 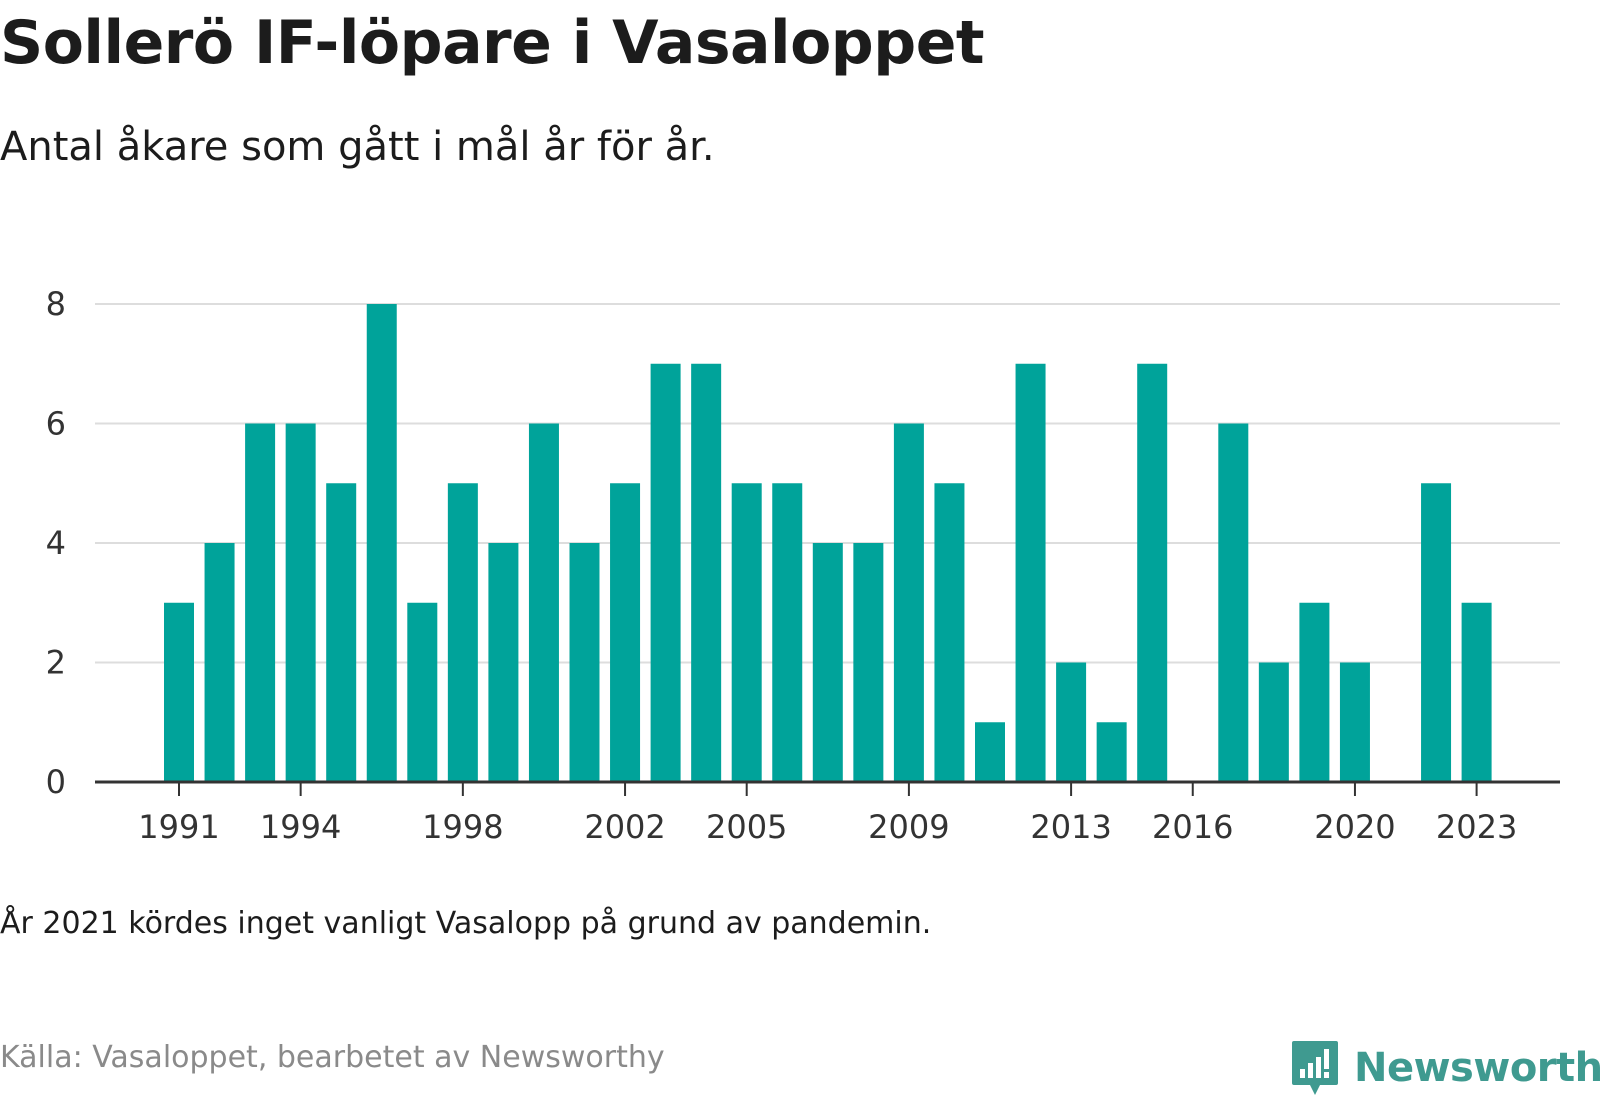 I want to click on newsworthy-logo-icon, so click(x=1315, y=1068).